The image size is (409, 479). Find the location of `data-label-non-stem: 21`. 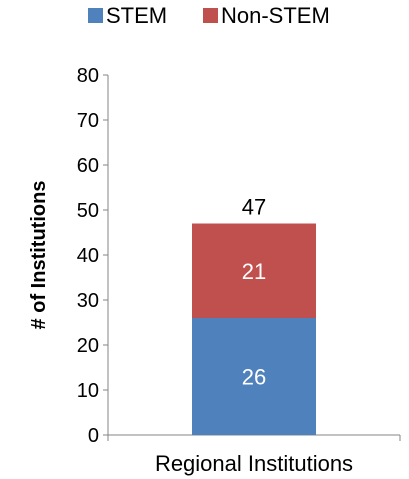

data-label-non-stem: 21 is located at coordinates (254, 271).